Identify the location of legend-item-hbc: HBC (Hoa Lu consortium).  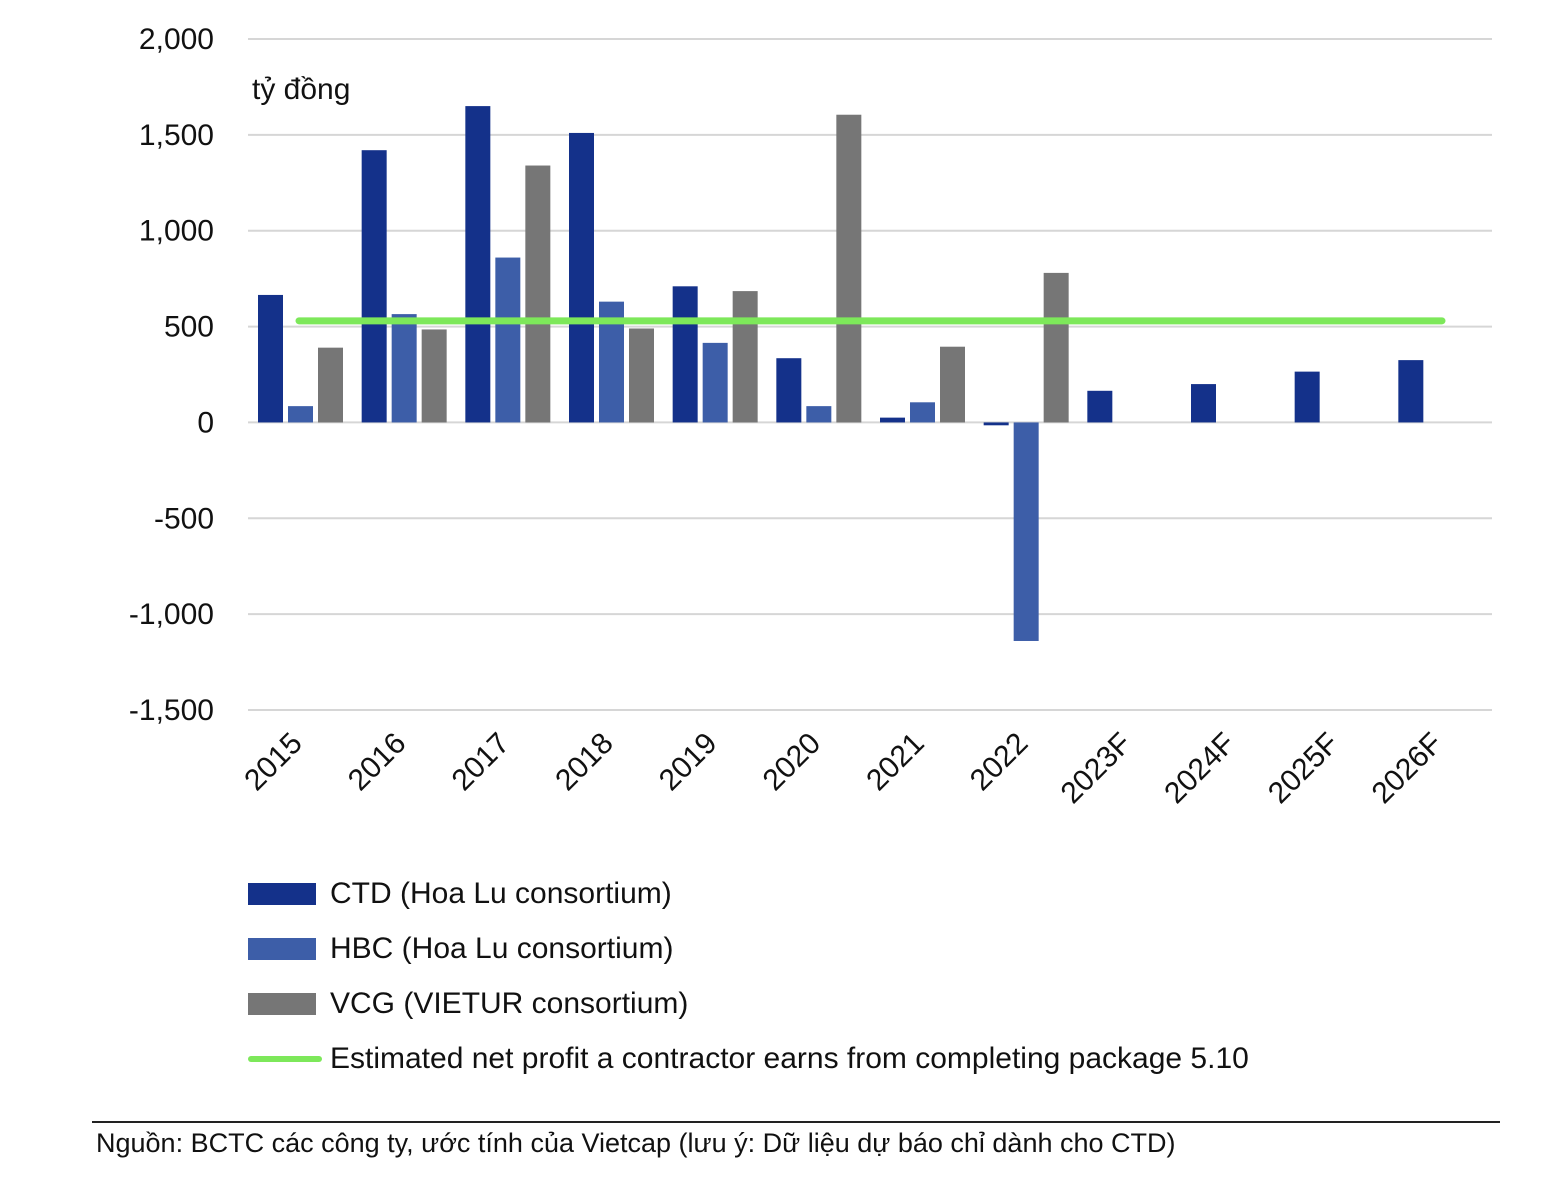
(748, 948).